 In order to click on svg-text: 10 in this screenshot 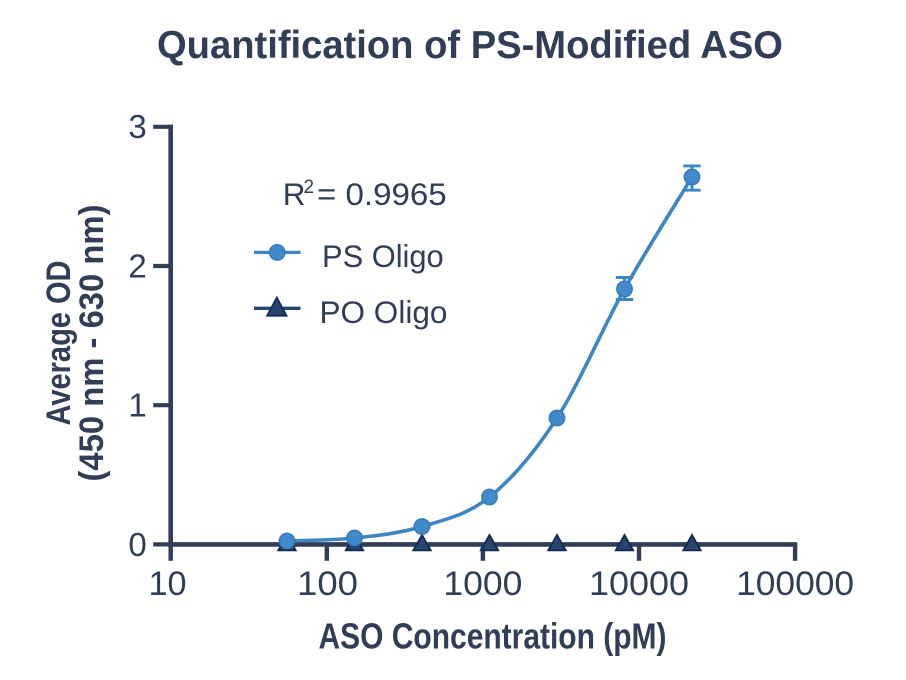, I will do `click(168, 584)`.